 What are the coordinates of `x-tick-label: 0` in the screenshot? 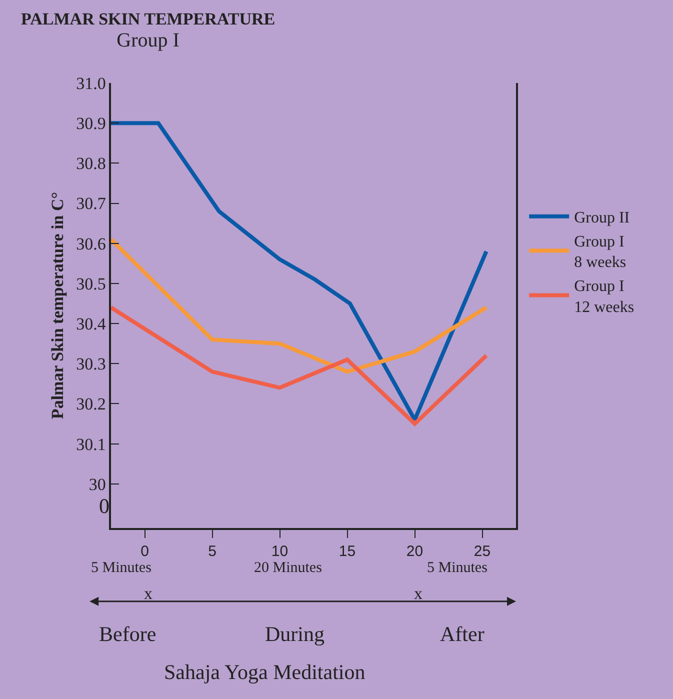 It's located at (144, 551).